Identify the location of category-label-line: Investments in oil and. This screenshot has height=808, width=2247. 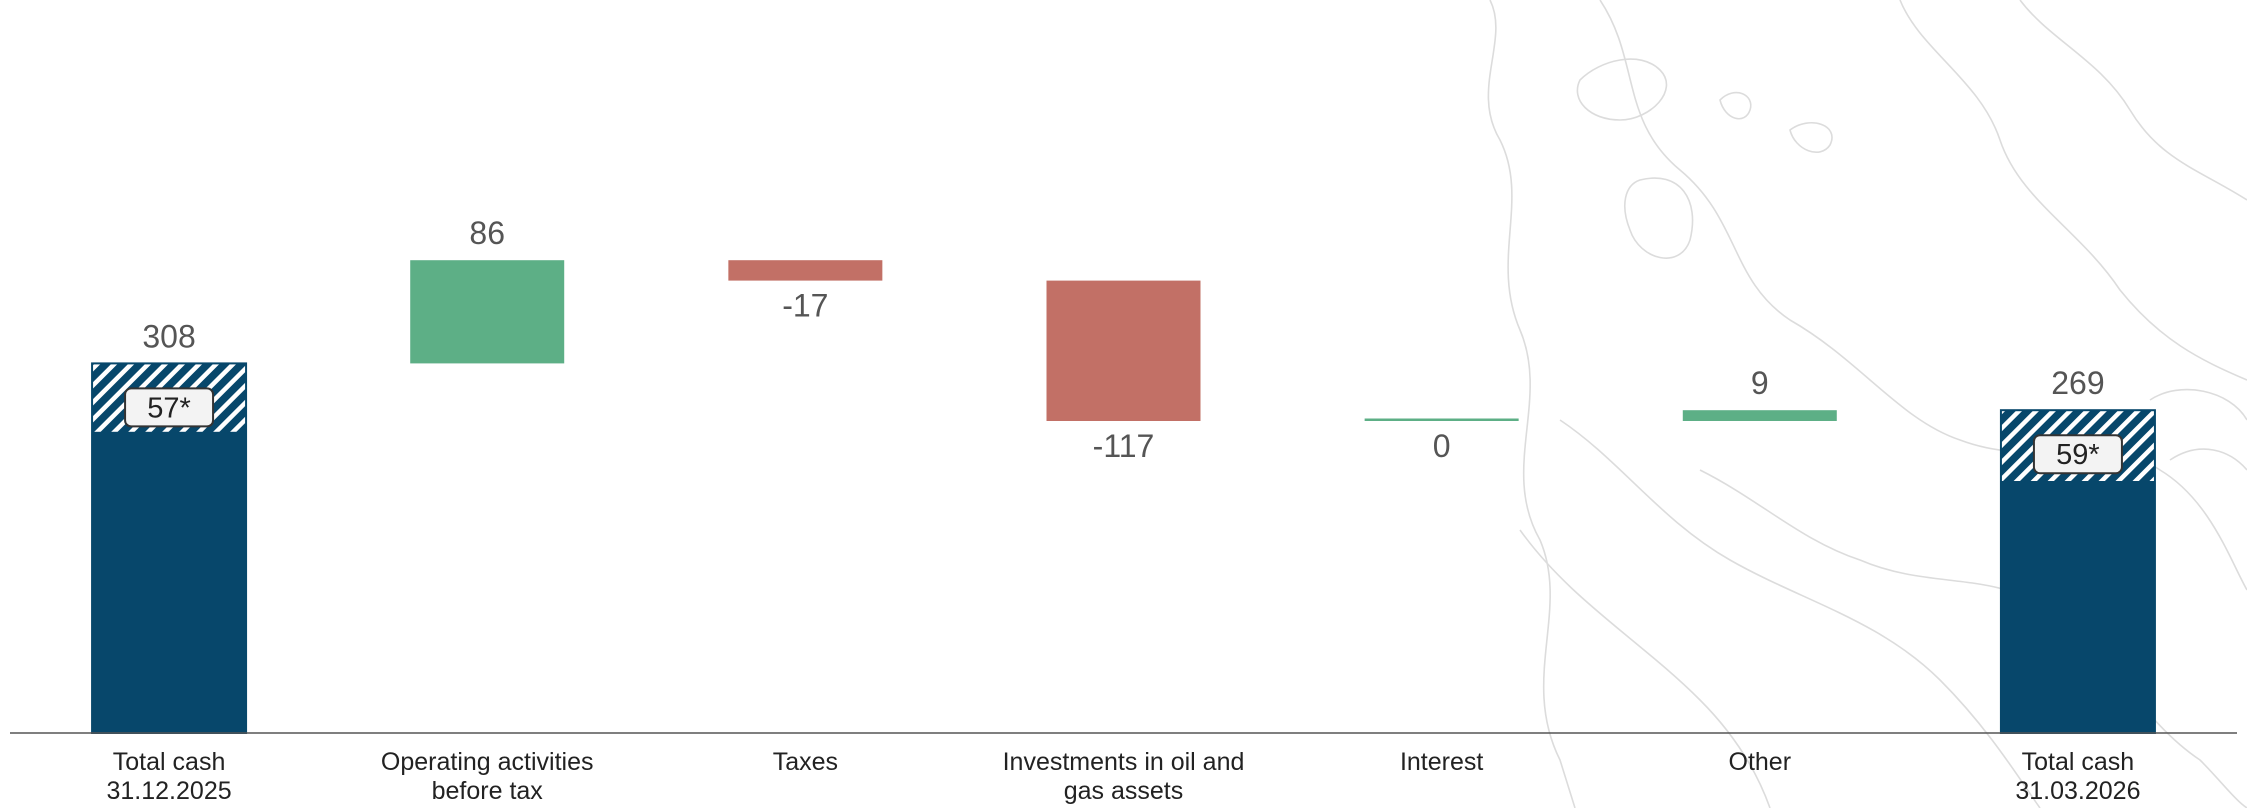
(1124, 762).